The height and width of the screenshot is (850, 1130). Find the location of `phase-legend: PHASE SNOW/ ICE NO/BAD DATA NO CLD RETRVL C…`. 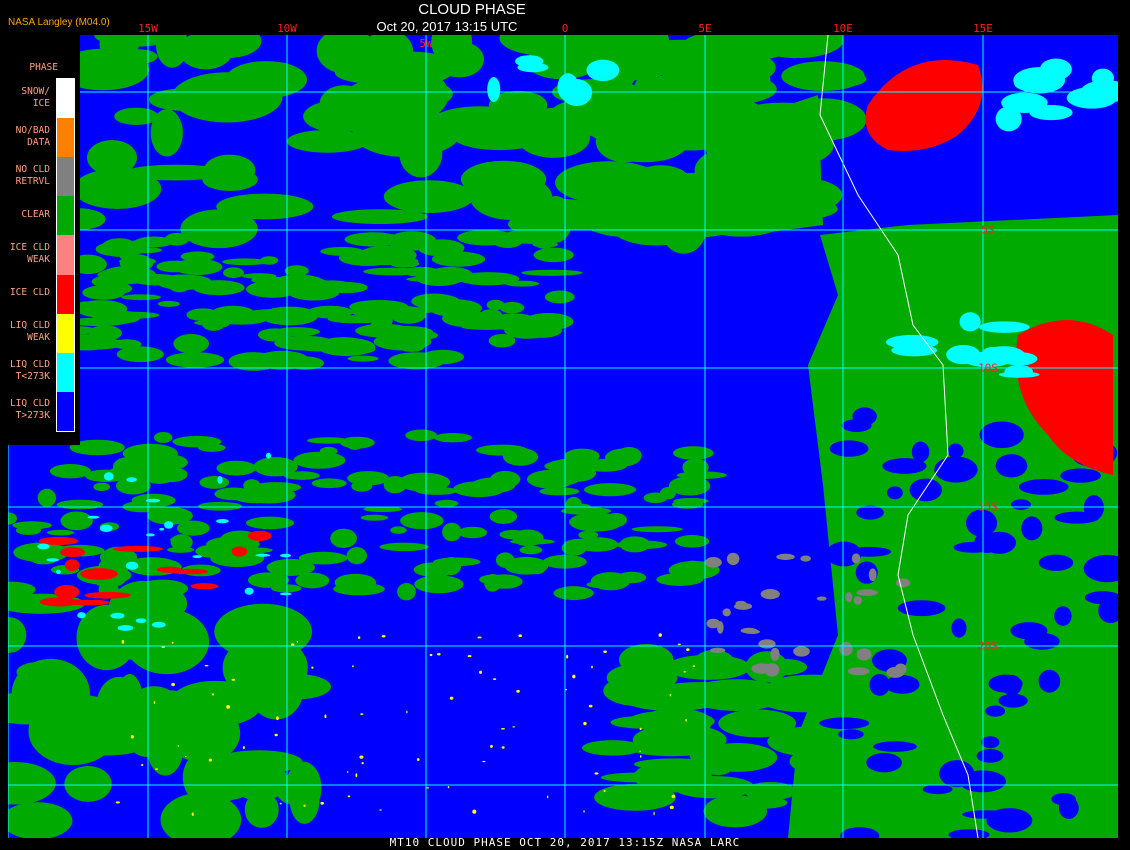

phase-legend: PHASE SNOW/ ICE NO/BAD DATA NO CLD RETRVL C… is located at coordinates (40, 240).